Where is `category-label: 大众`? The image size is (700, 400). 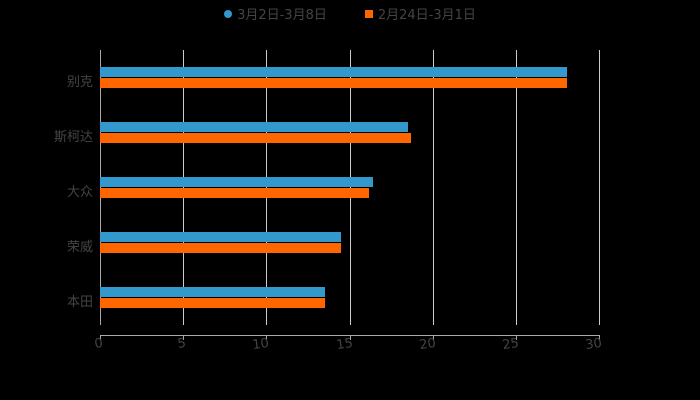 category-label: 大众 is located at coordinates (79, 192).